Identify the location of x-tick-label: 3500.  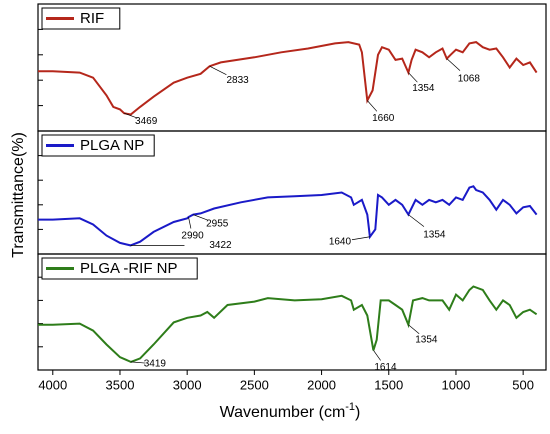
(120, 384).